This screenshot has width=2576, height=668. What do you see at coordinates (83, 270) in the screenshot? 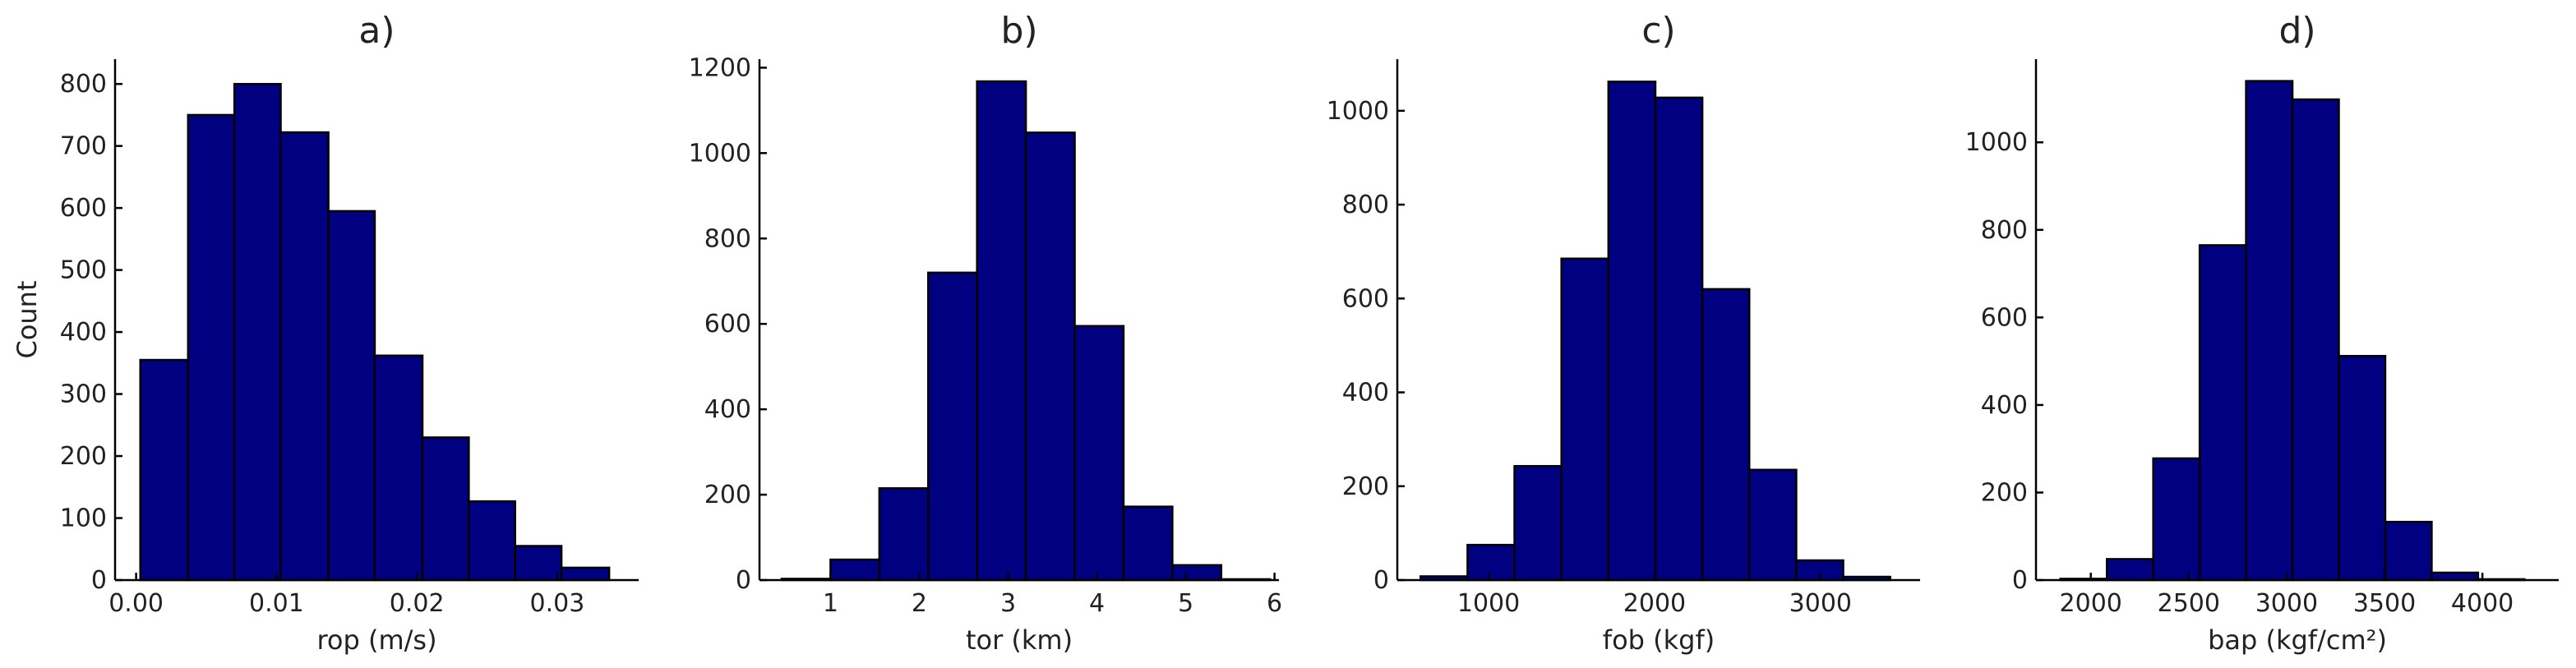
I see `y-tick-label: 500` at bounding box center [83, 270].